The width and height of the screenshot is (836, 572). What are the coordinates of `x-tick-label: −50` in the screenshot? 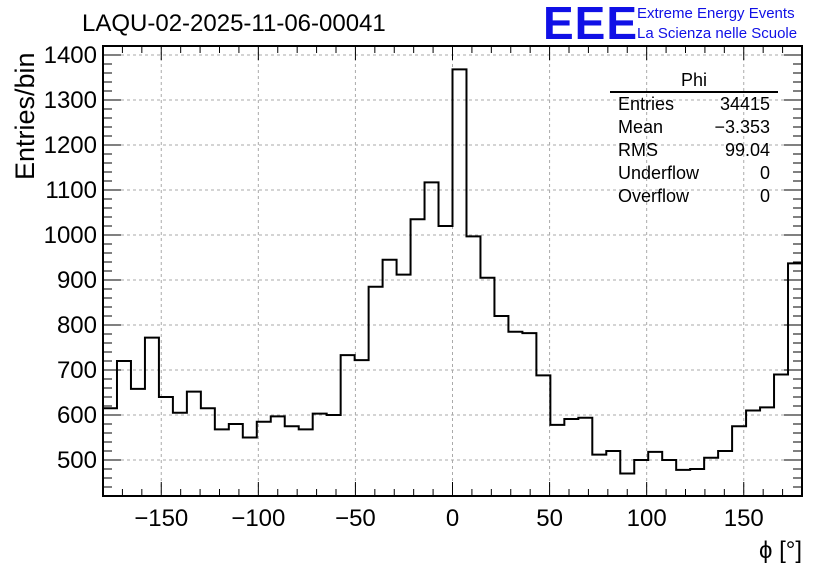 It's located at (355, 518).